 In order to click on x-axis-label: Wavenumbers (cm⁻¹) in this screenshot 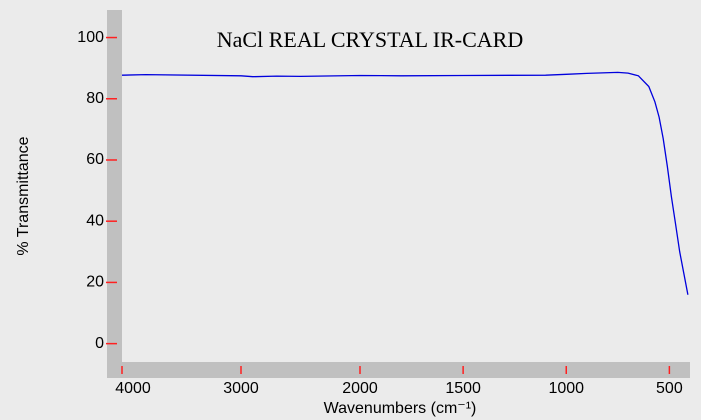, I will do `click(400, 408)`.